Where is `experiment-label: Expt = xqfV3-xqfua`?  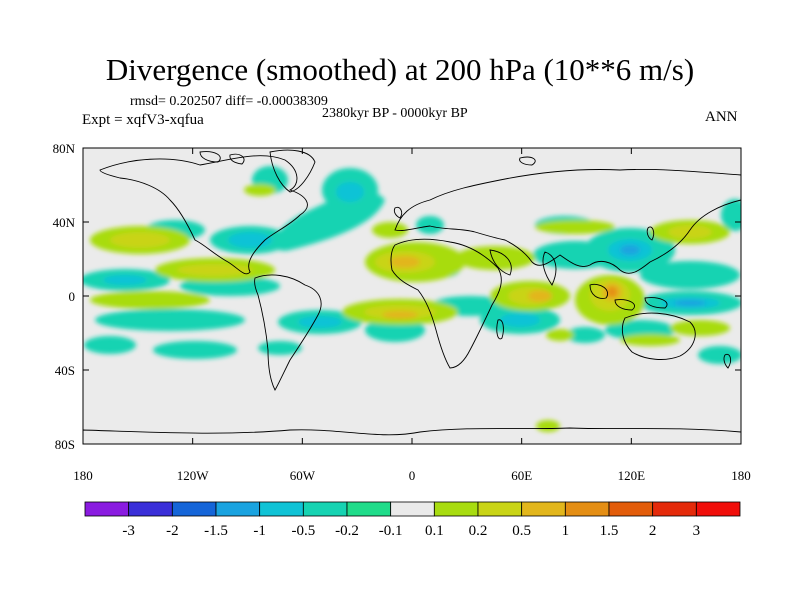
experiment-label: Expt = xqfV3-xqfua is located at coordinates (143, 120).